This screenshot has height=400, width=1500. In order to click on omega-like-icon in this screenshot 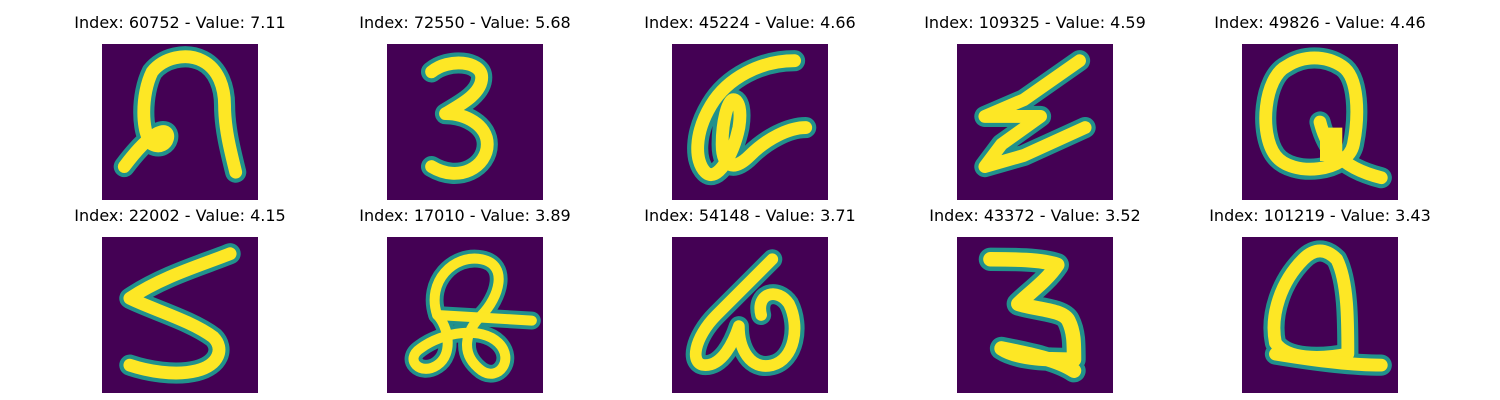, I will do `click(750, 315)`.